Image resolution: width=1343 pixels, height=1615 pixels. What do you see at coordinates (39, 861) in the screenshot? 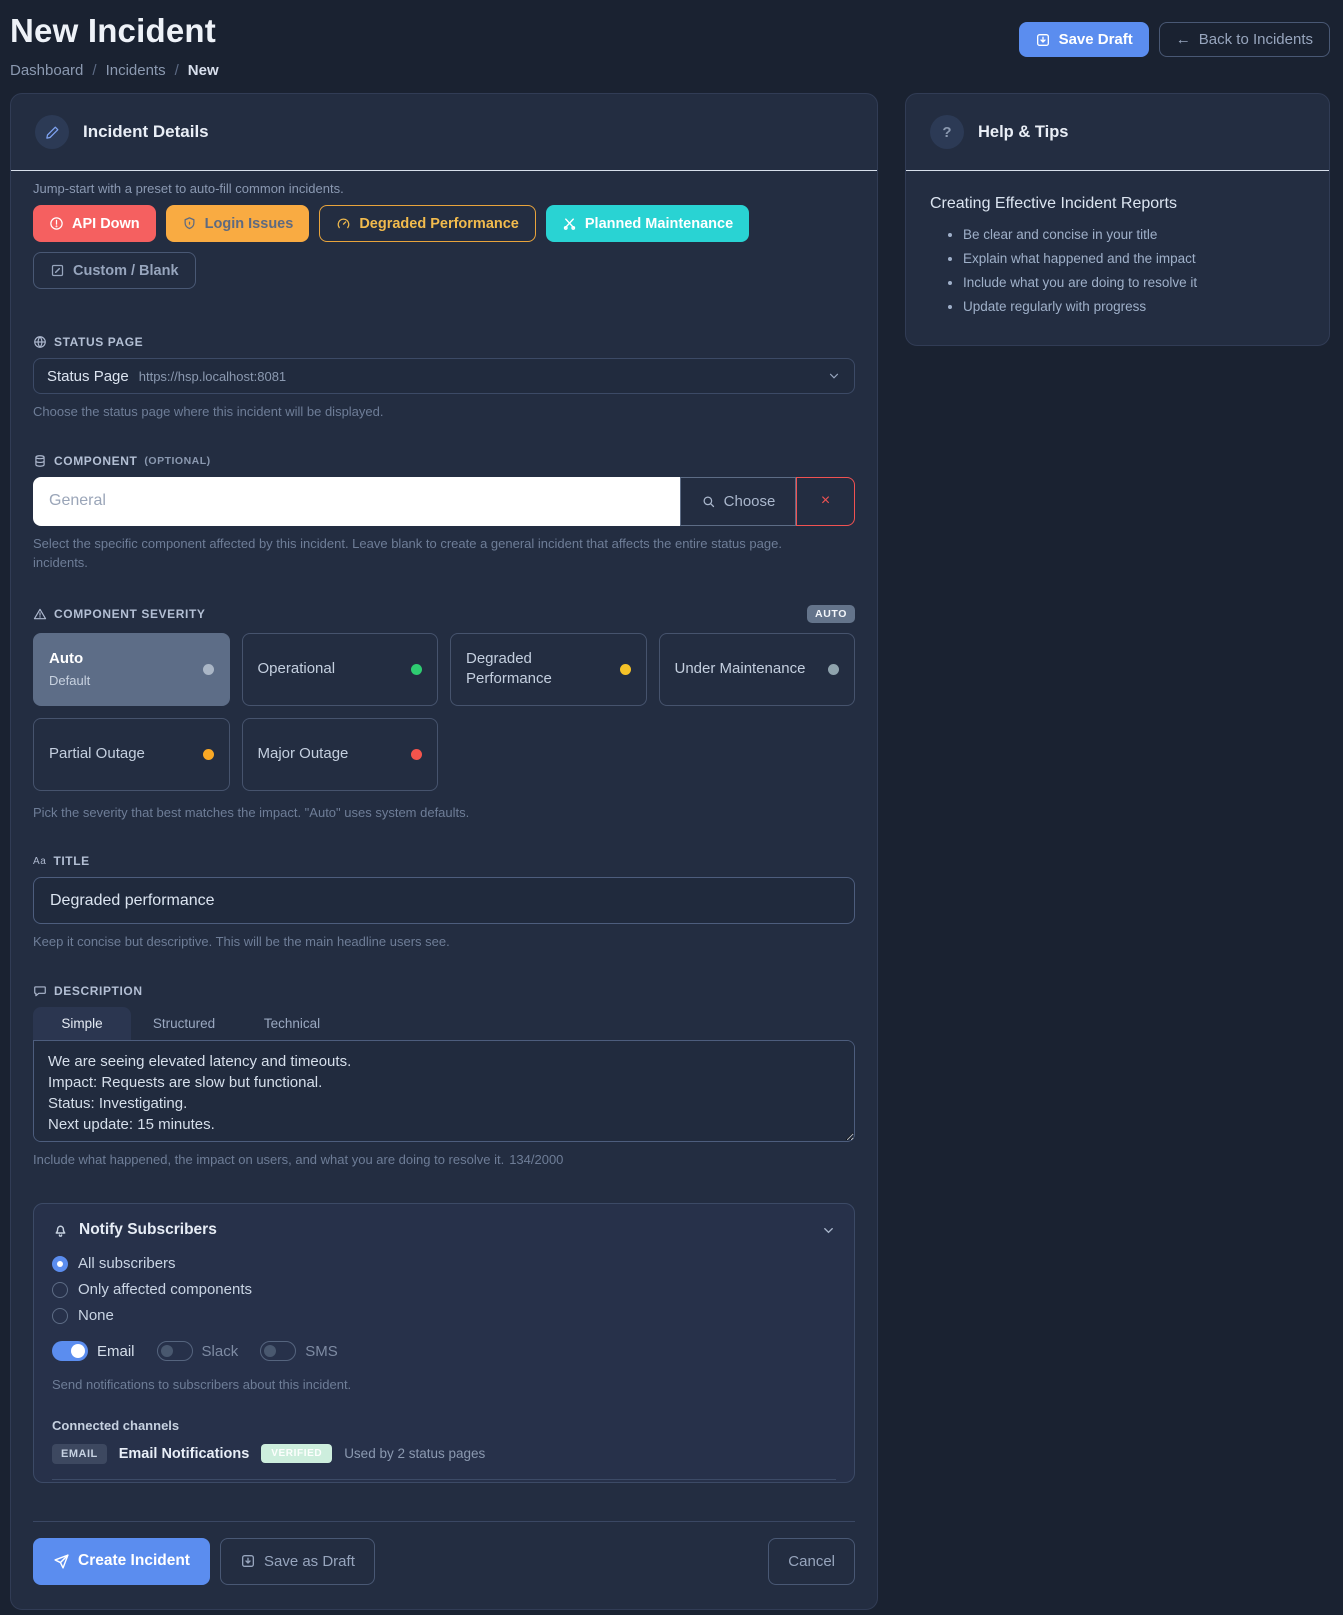
I see `text-aa-icon: Aa` at bounding box center [39, 861].